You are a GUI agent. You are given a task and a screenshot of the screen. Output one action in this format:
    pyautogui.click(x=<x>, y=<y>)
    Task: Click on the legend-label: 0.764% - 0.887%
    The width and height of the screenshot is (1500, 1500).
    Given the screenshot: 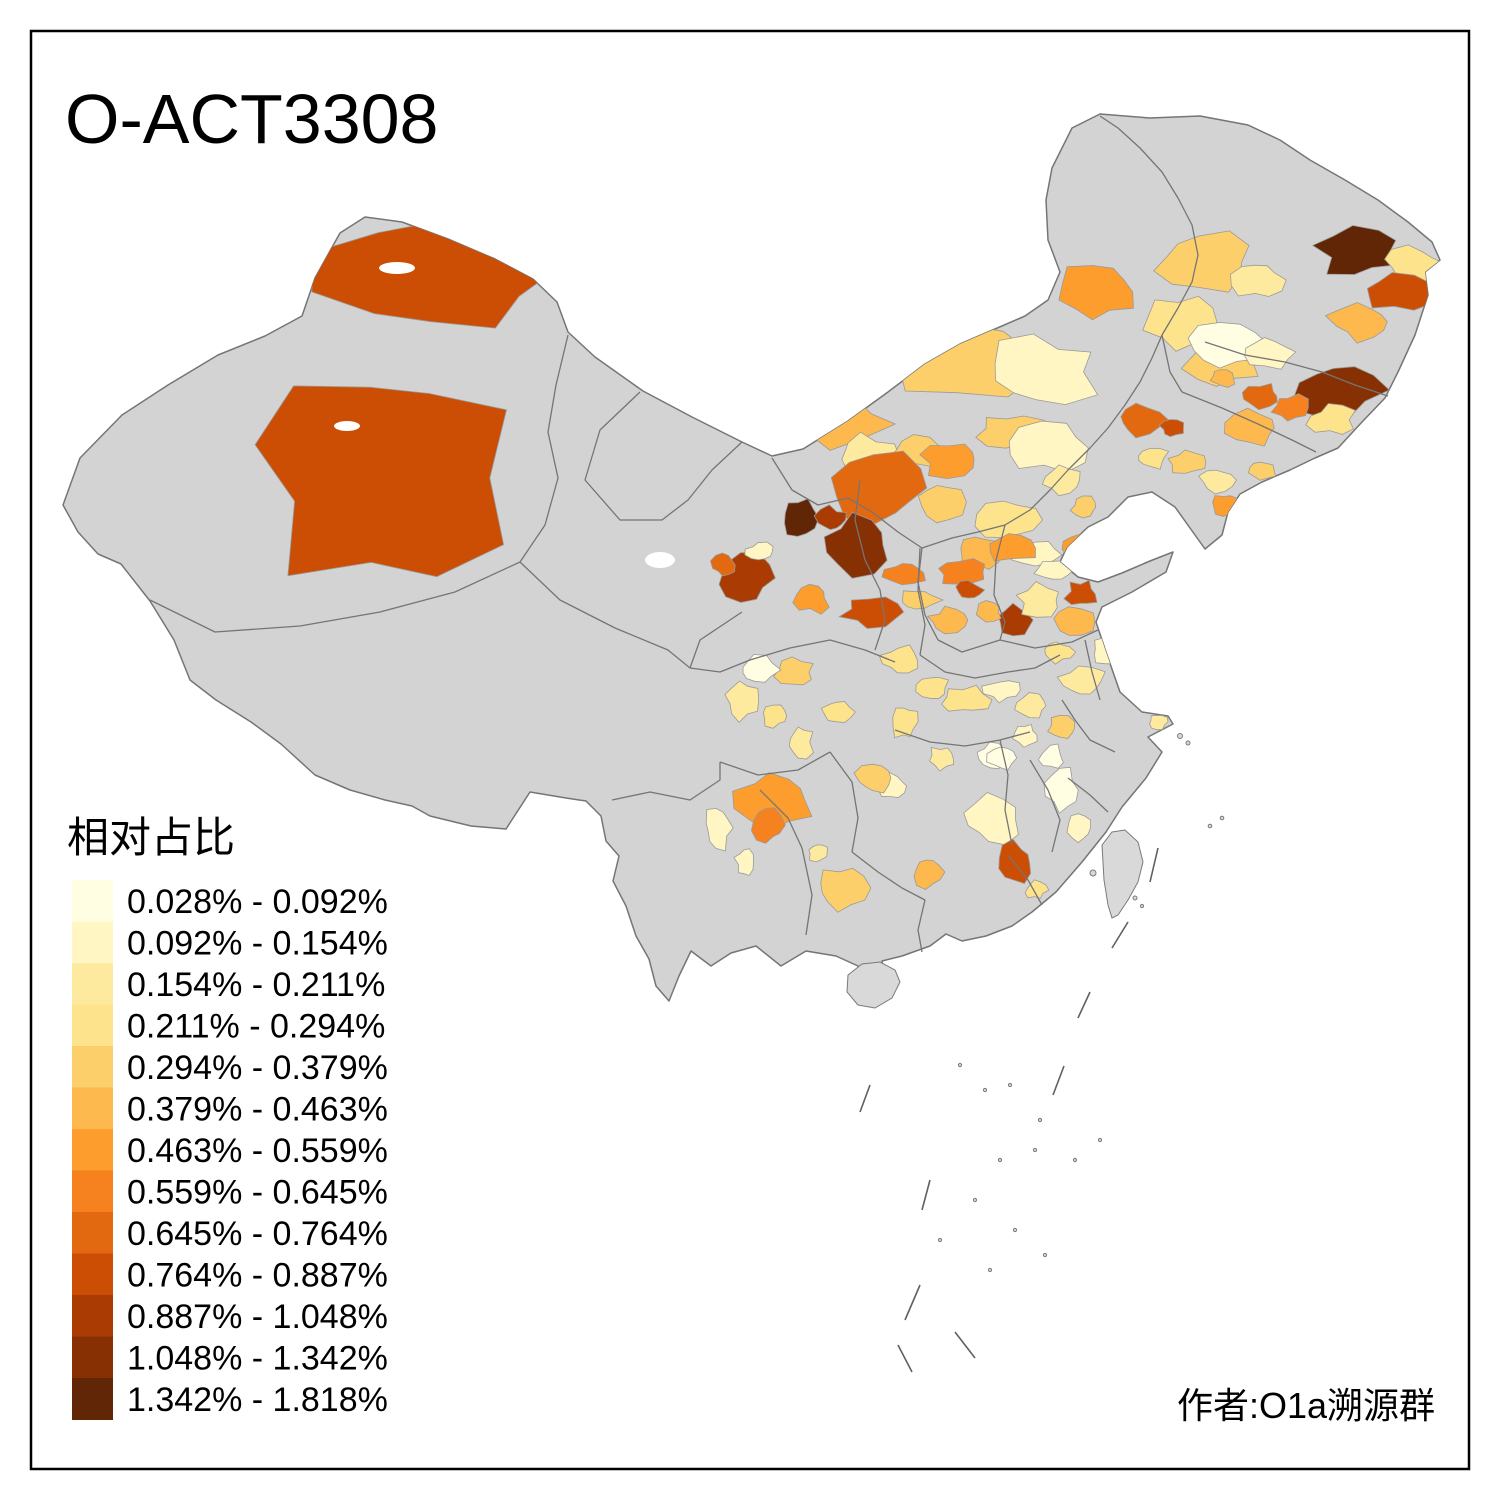 What is the action you would take?
    pyautogui.click(x=257, y=1275)
    